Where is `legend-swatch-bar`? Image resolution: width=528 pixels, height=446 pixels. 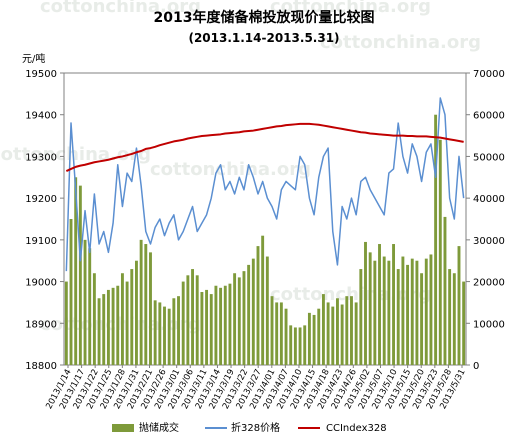
legend-swatch-bar is located at coordinates (123, 428).